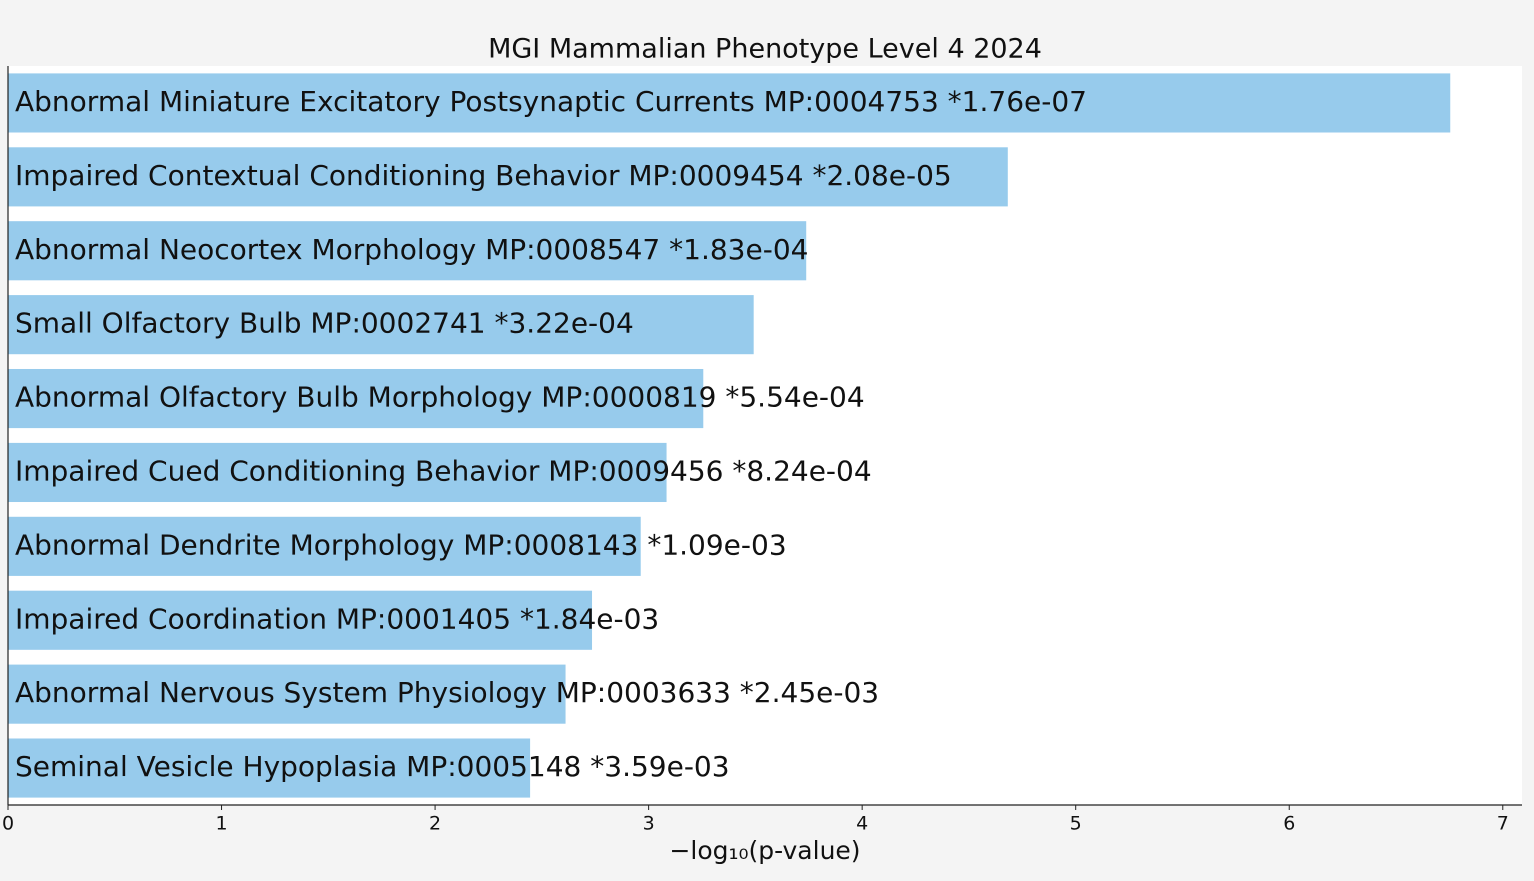 Image resolution: width=1534 pixels, height=881 pixels. Describe the element at coordinates (435, 824) in the screenshot. I see `x-tick-label: 2` at that location.